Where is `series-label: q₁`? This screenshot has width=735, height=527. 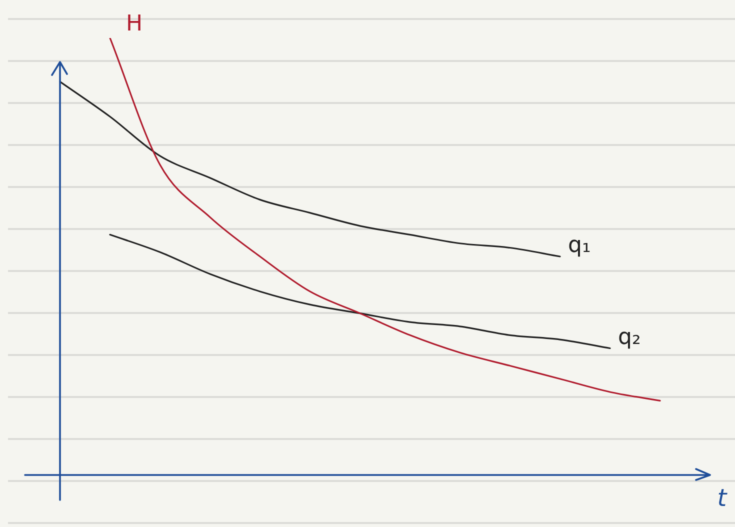 series-label: q₁ is located at coordinates (579, 245).